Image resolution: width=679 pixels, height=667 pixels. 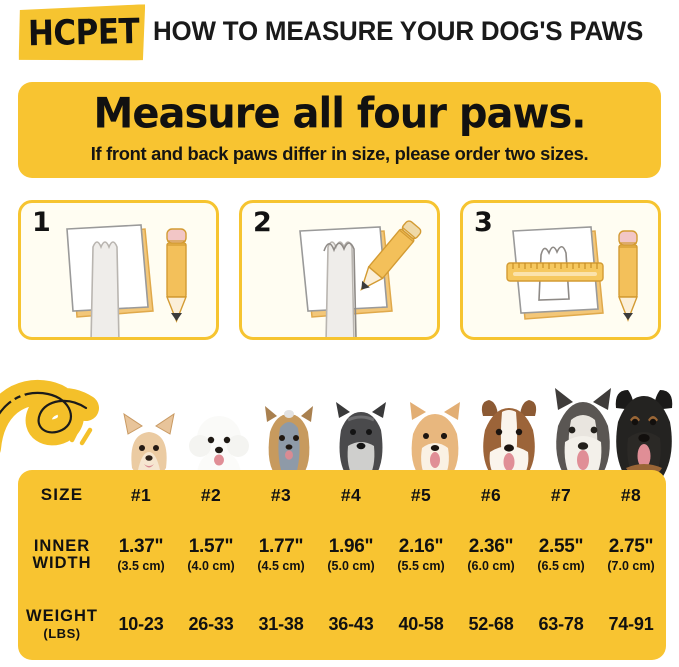 What do you see at coordinates (281, 494) in the screenshot?
I see `size-cell-3: #3` at bounding box center [281, 494].